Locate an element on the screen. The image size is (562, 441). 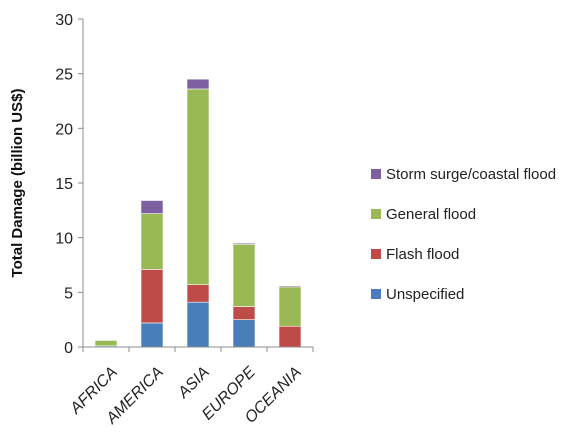
y-tick-label: 15 is located at coordinates (64, 184).